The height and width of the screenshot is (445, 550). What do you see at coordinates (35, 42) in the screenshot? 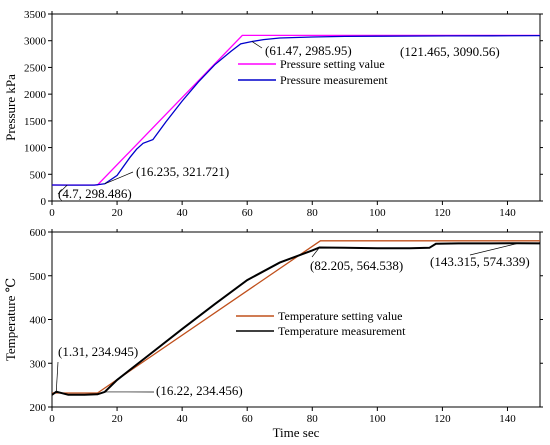
I see `y-tick-label: 3000` at bounding box center [35, 42].